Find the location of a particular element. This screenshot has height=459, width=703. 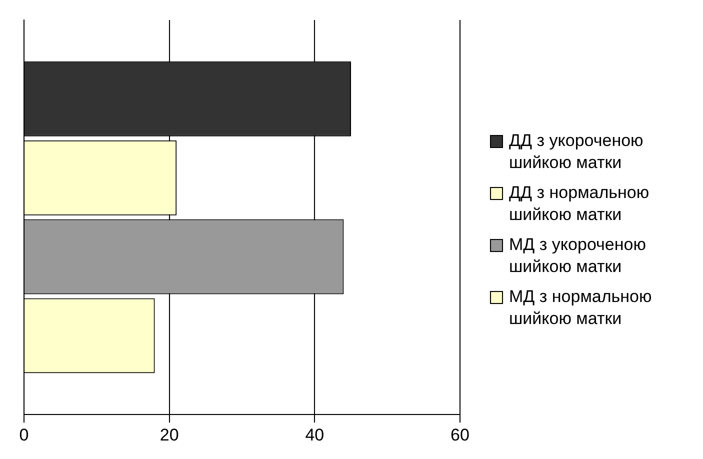

legend-label: МД з нормальною шийкою матки is located at coordinates (581, 308).